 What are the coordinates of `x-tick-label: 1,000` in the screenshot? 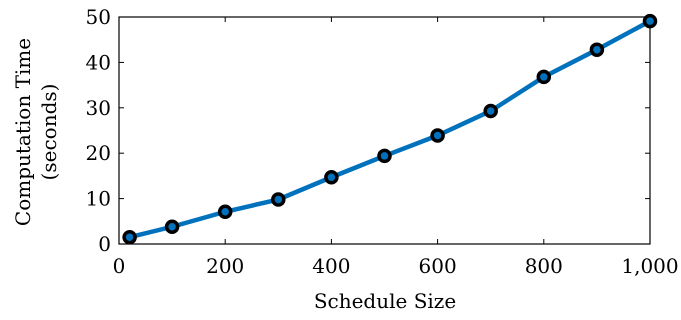 It's located at (649, 266).